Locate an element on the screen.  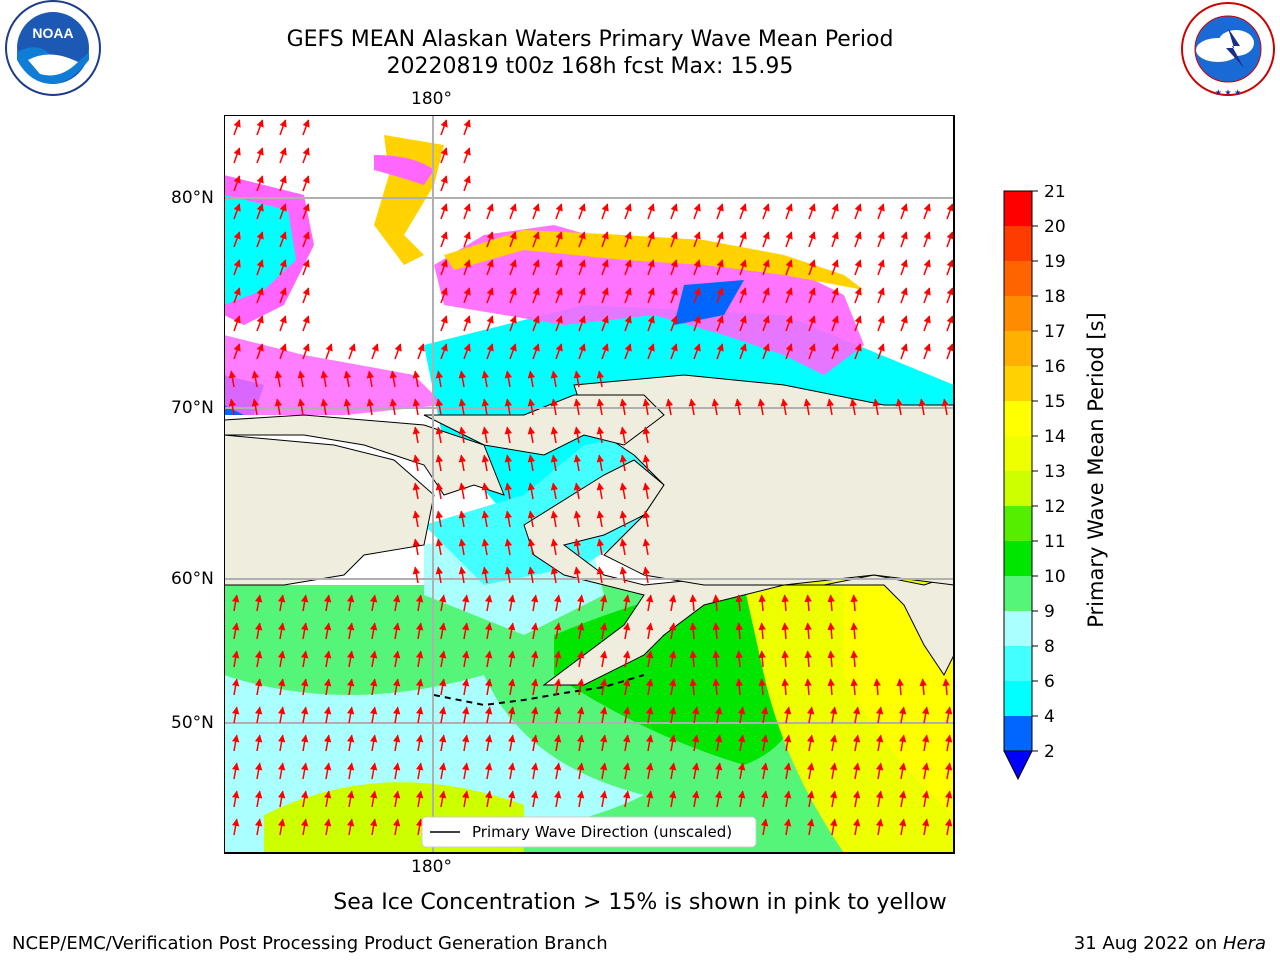
lat-label-80: 80°N is located at coordinates (192, 198).